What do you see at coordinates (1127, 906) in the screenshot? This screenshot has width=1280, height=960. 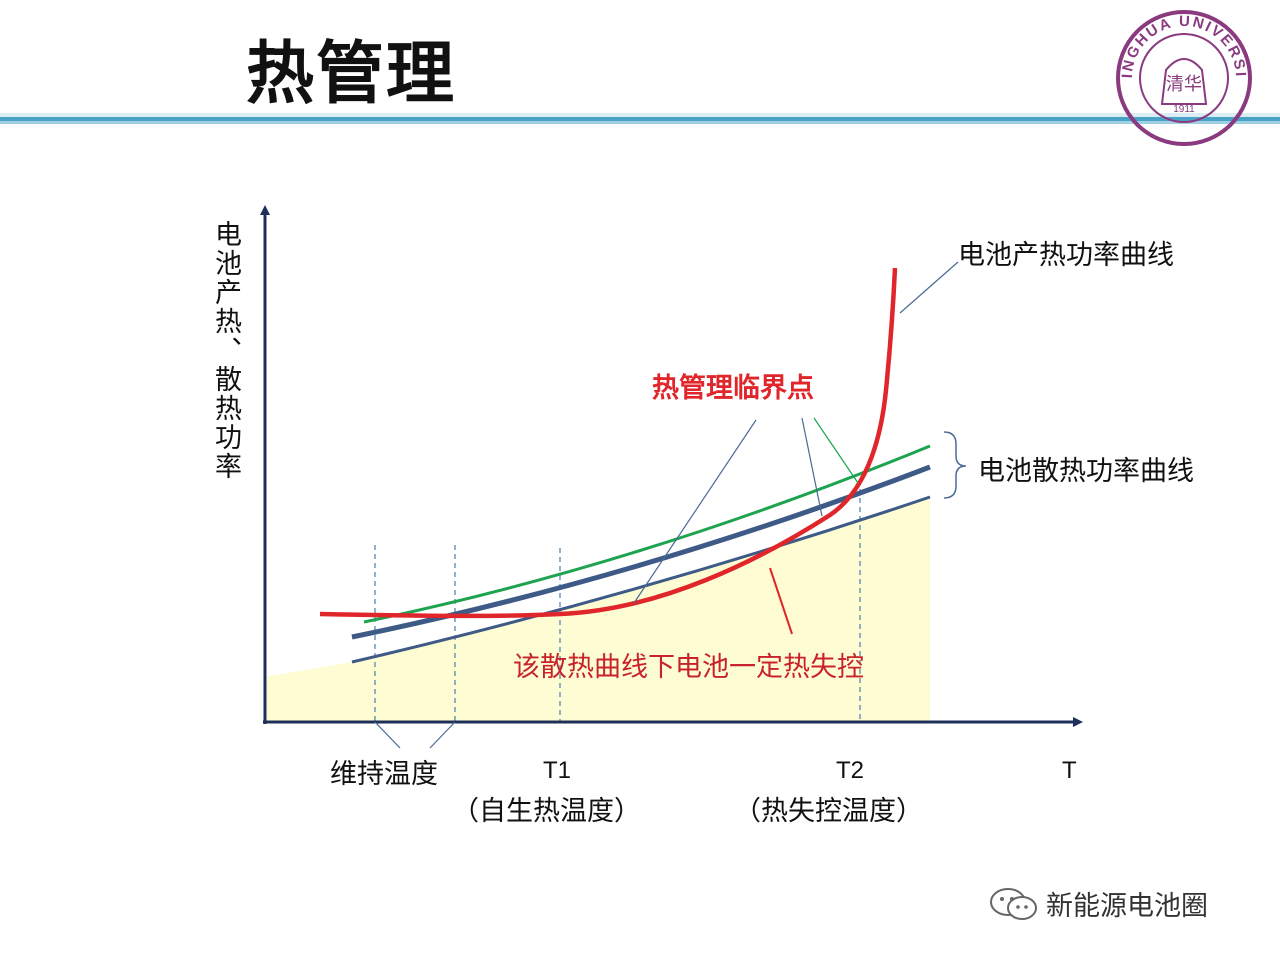 I see `watermark-text: 新能源电池圈` at bounding box center [1127, 906].